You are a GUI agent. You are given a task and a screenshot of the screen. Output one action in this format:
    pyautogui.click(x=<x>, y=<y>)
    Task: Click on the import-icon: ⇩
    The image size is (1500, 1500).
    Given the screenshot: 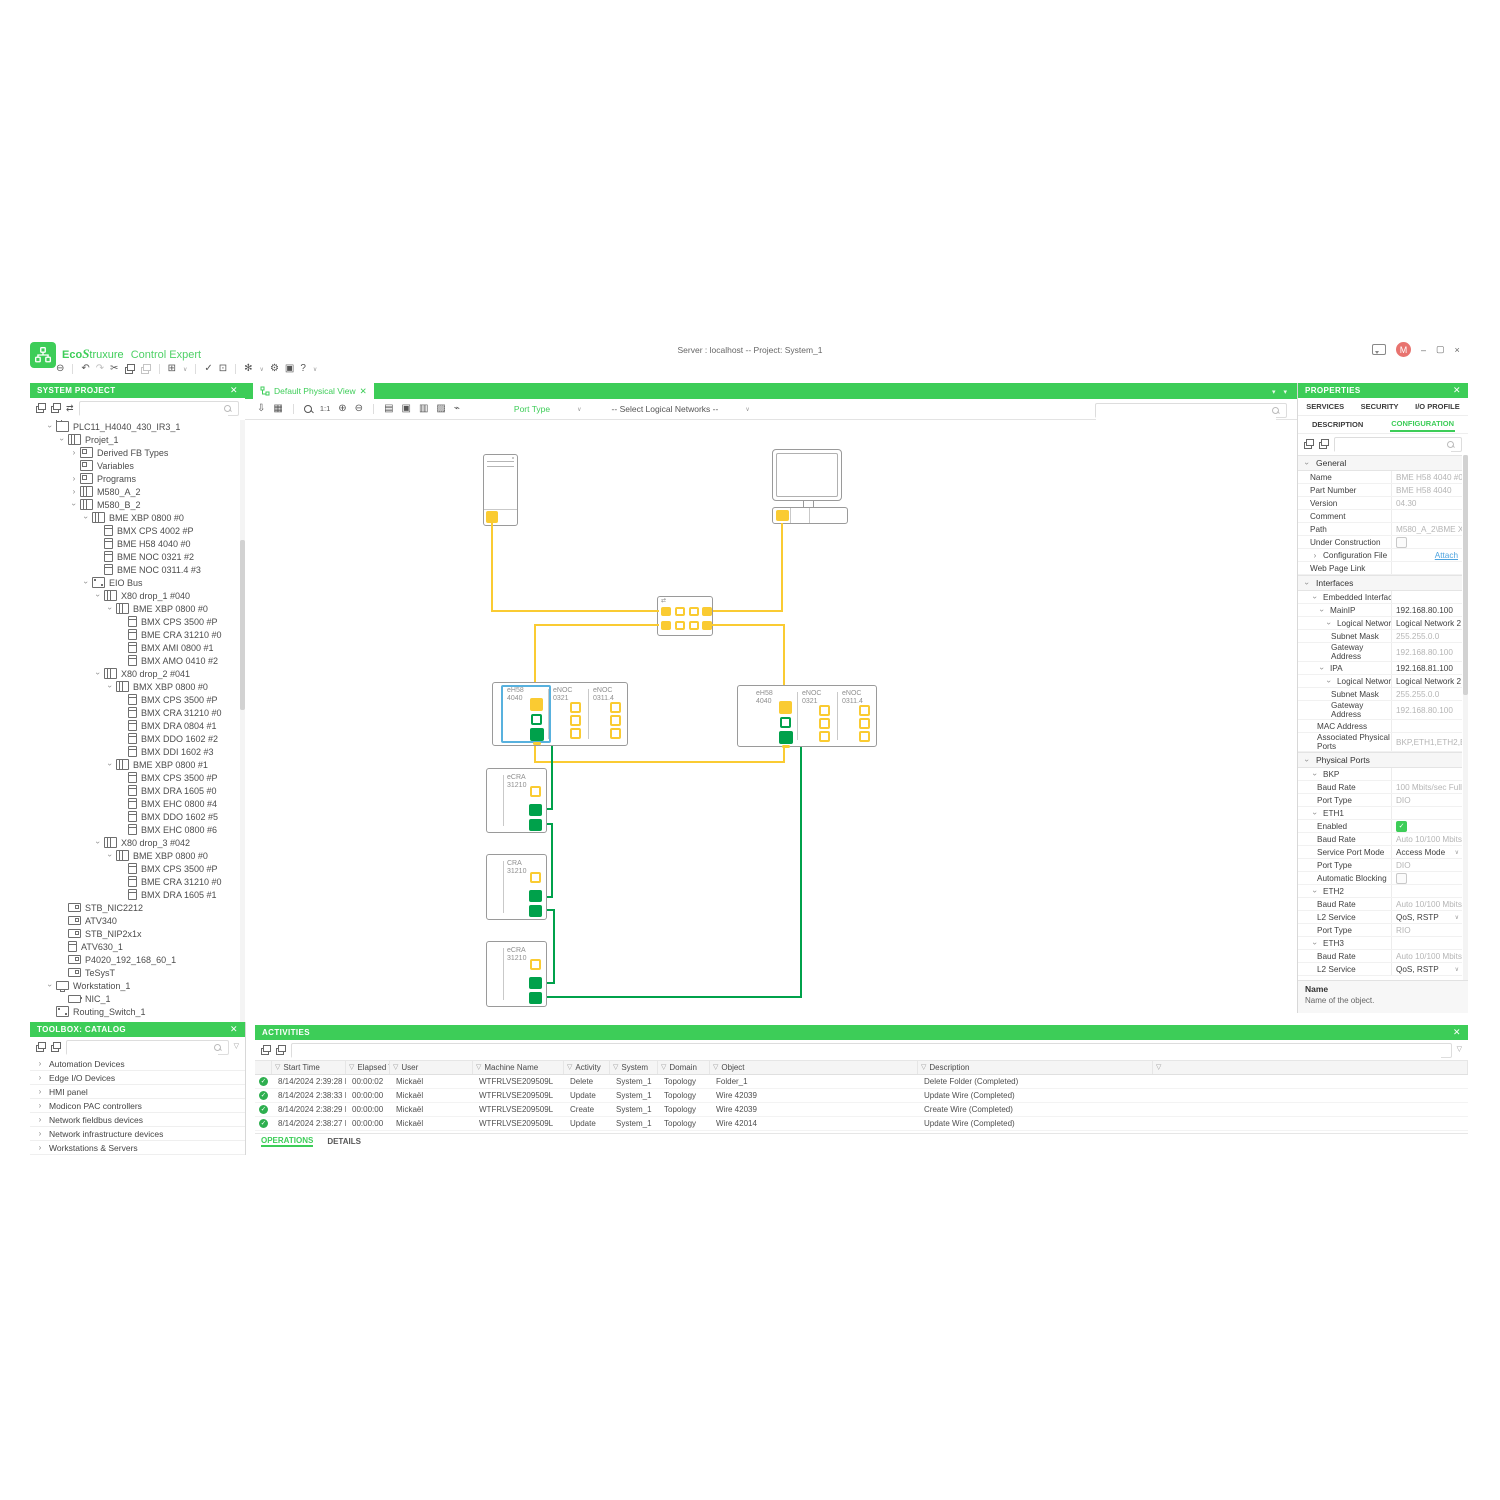 What is the action you would take?
    pyautogui.click(x=261, y=408)
    